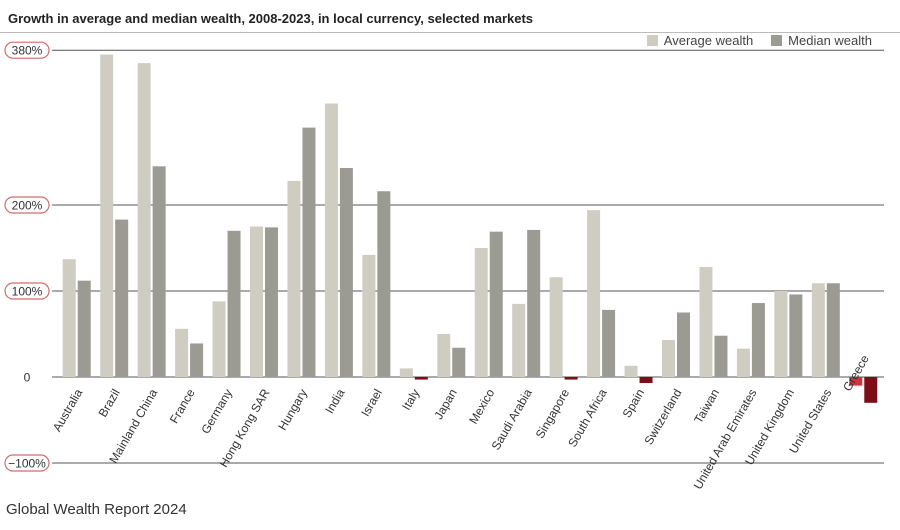 This screenshot has width=900, height=530. What do you see at coordinates (69, 318) in the screenshot?
I see `bar-average-australia` at bounding box center [69, 318].